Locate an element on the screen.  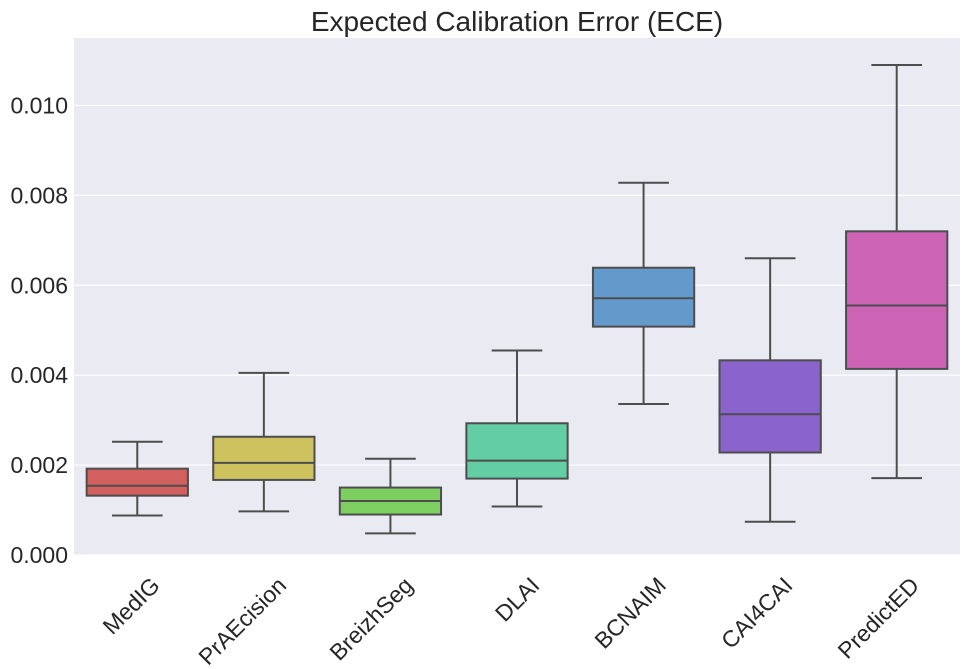
box-predicted is located at coordinates (897, 271).